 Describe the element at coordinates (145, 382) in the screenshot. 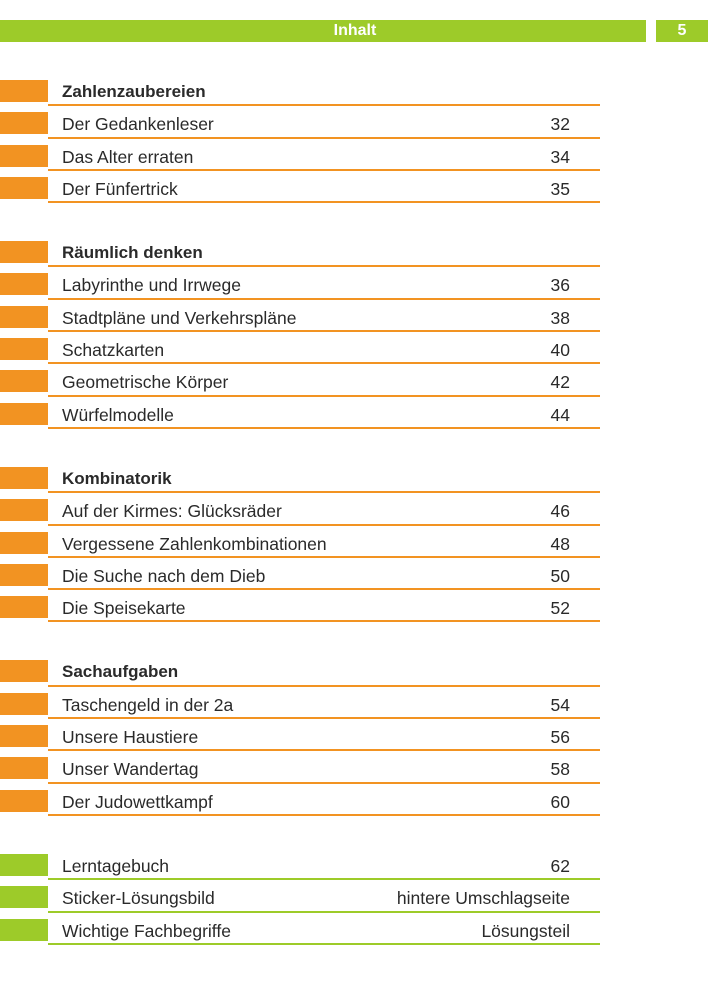

I see `entry-title: Geometrische Körper` at that location.